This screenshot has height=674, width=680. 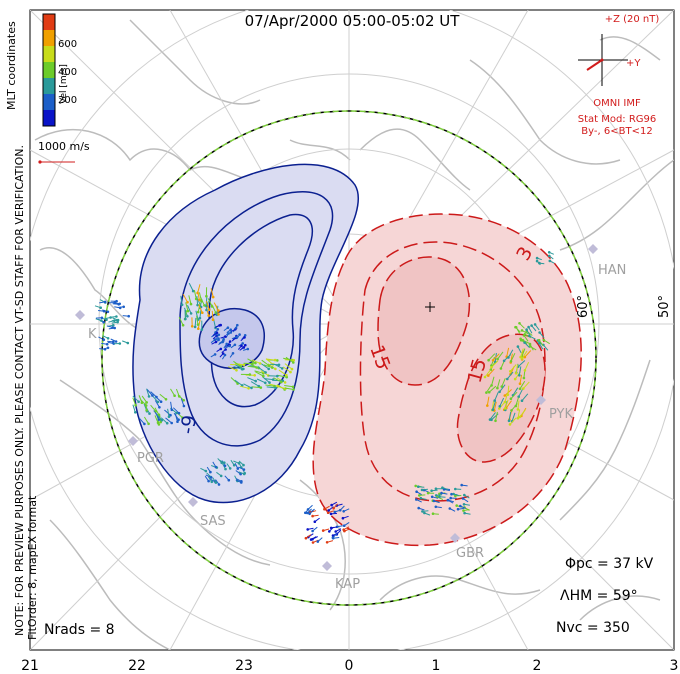 I want to click on mlt-tick-label: 22, so click(x=137, y=666).